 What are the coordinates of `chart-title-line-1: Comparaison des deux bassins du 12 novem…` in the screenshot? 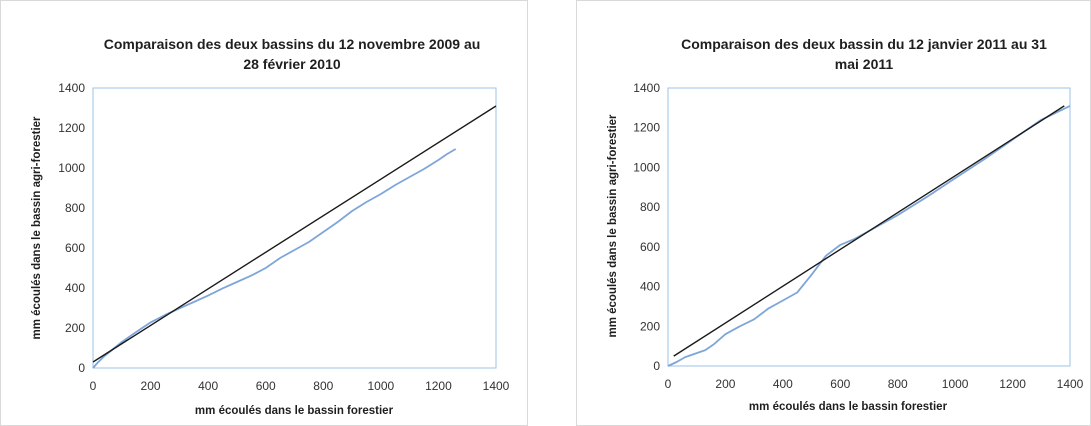 It's located at (292, 44).